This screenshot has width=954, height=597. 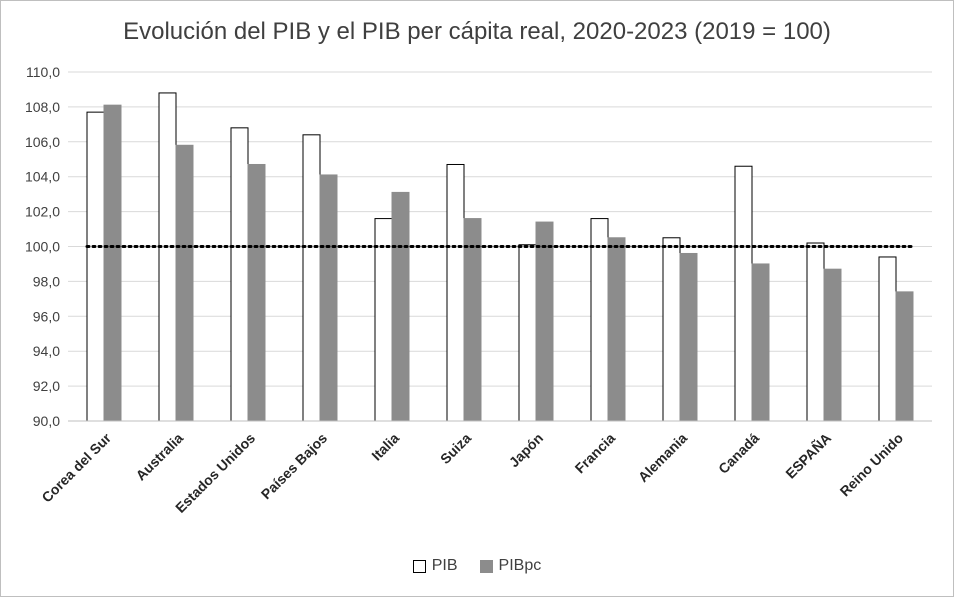 What do you see at coordinates (46, 281) in the screenshot?
I see `y-tick-label: 98,0` at bounding box center [46, 281].